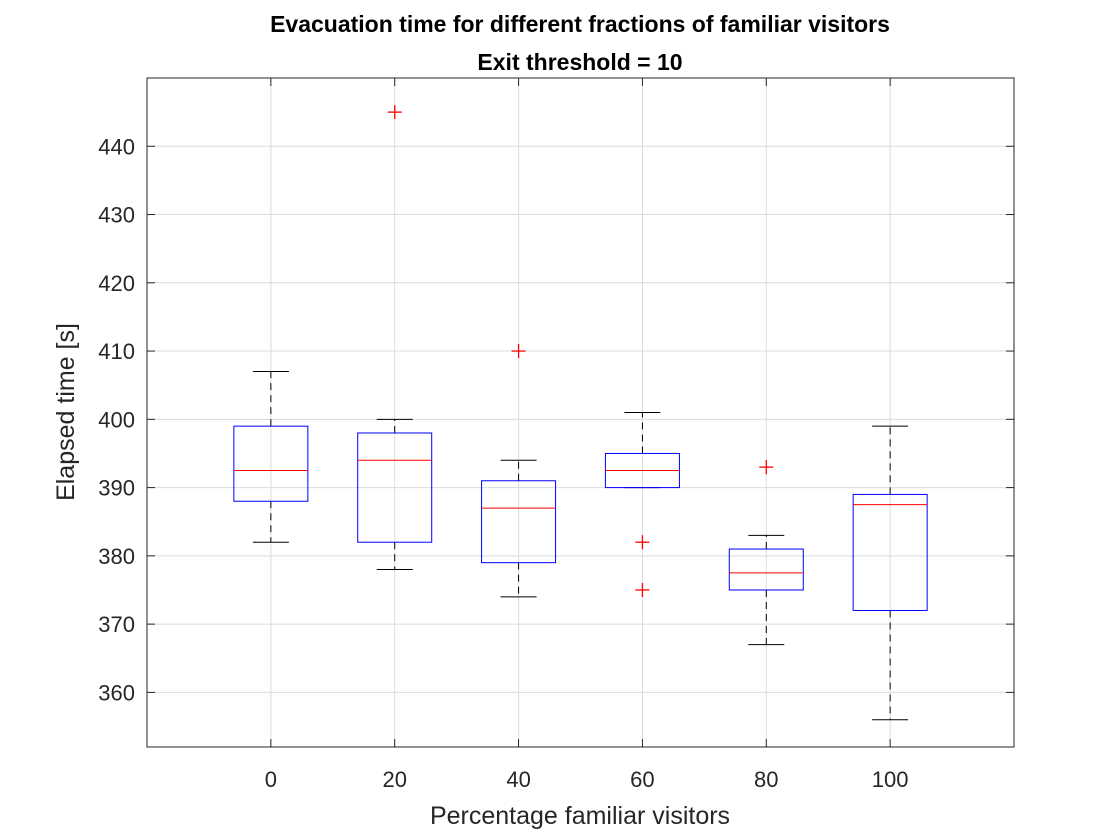 Image resolution: width=1120 pixels, height=840 pixels. I want to click on x-tick-label: 80, so click(766, 779).